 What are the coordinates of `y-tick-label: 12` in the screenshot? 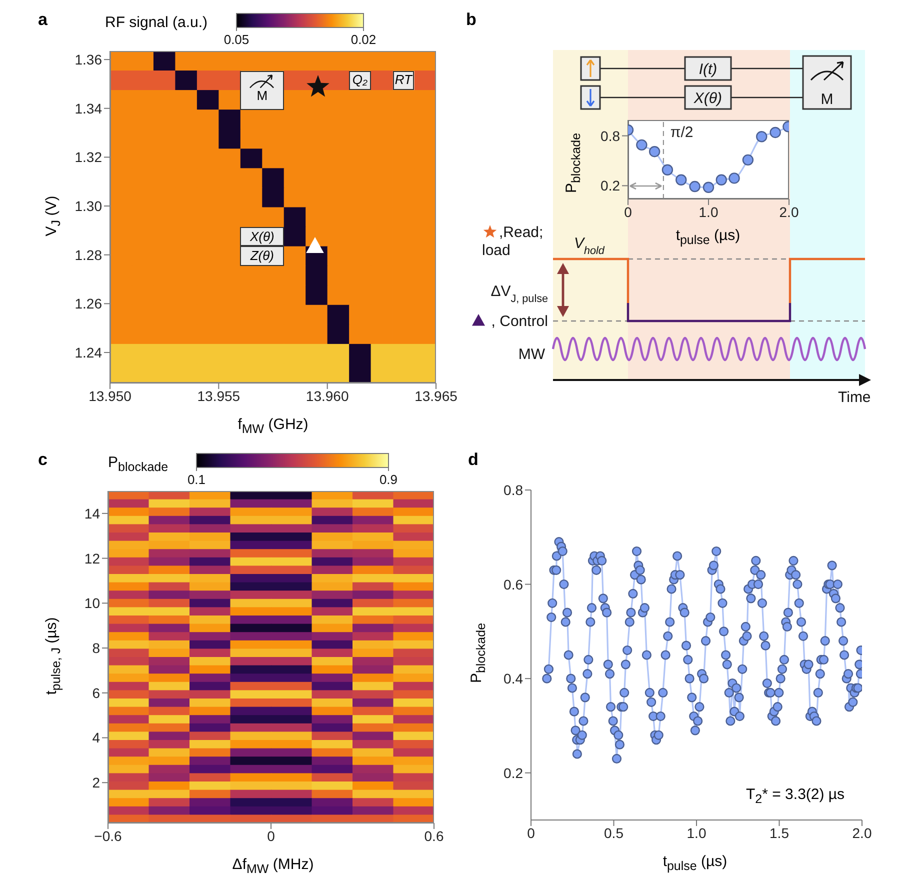 It's located at (92, 558).